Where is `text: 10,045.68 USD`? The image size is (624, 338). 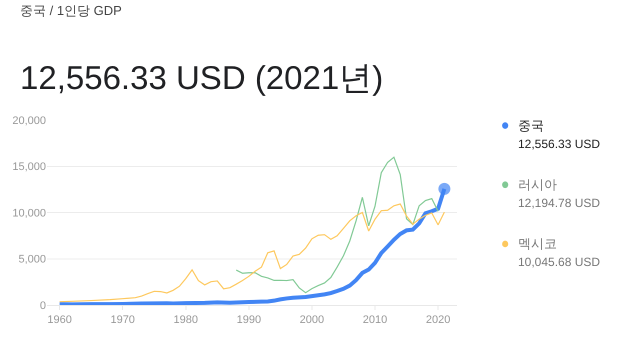 text: 10,045.68 USD is located at coordinates (559, 262).